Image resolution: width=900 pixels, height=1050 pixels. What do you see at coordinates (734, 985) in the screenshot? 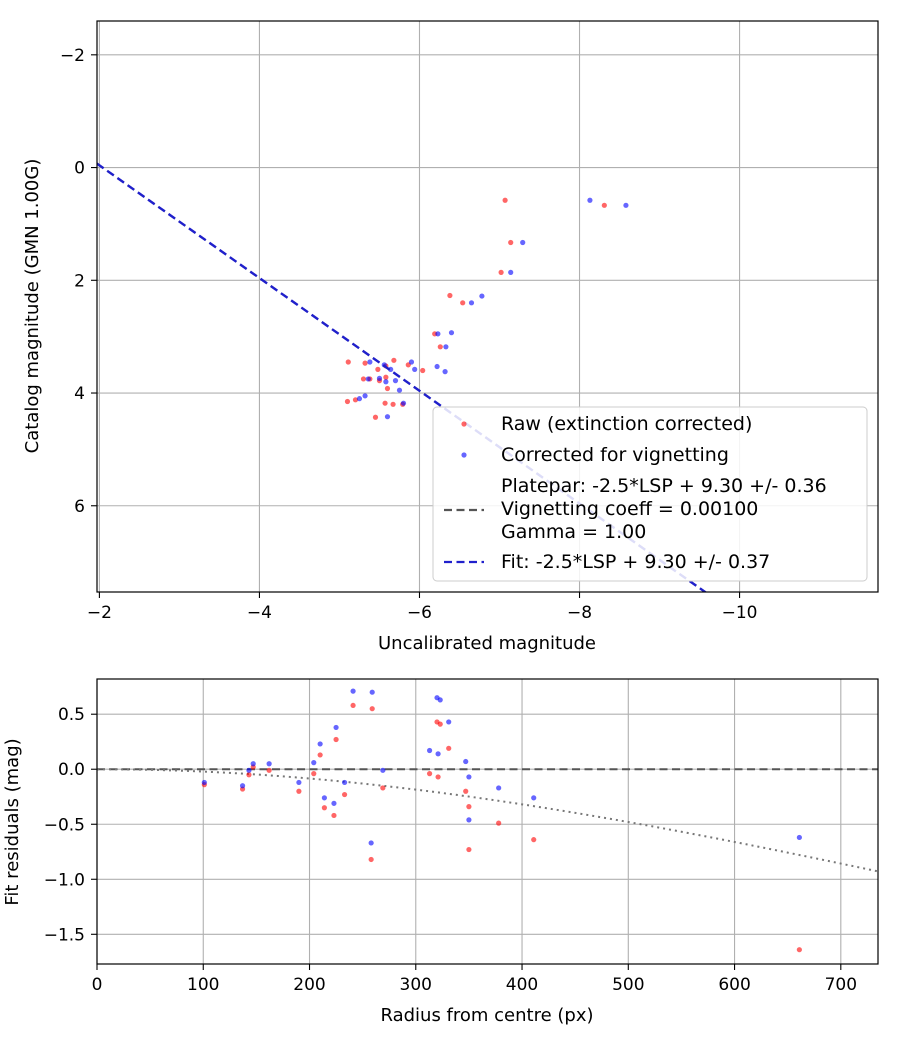
I see `x-tick-label: 600` at bounding box center [734, 985].